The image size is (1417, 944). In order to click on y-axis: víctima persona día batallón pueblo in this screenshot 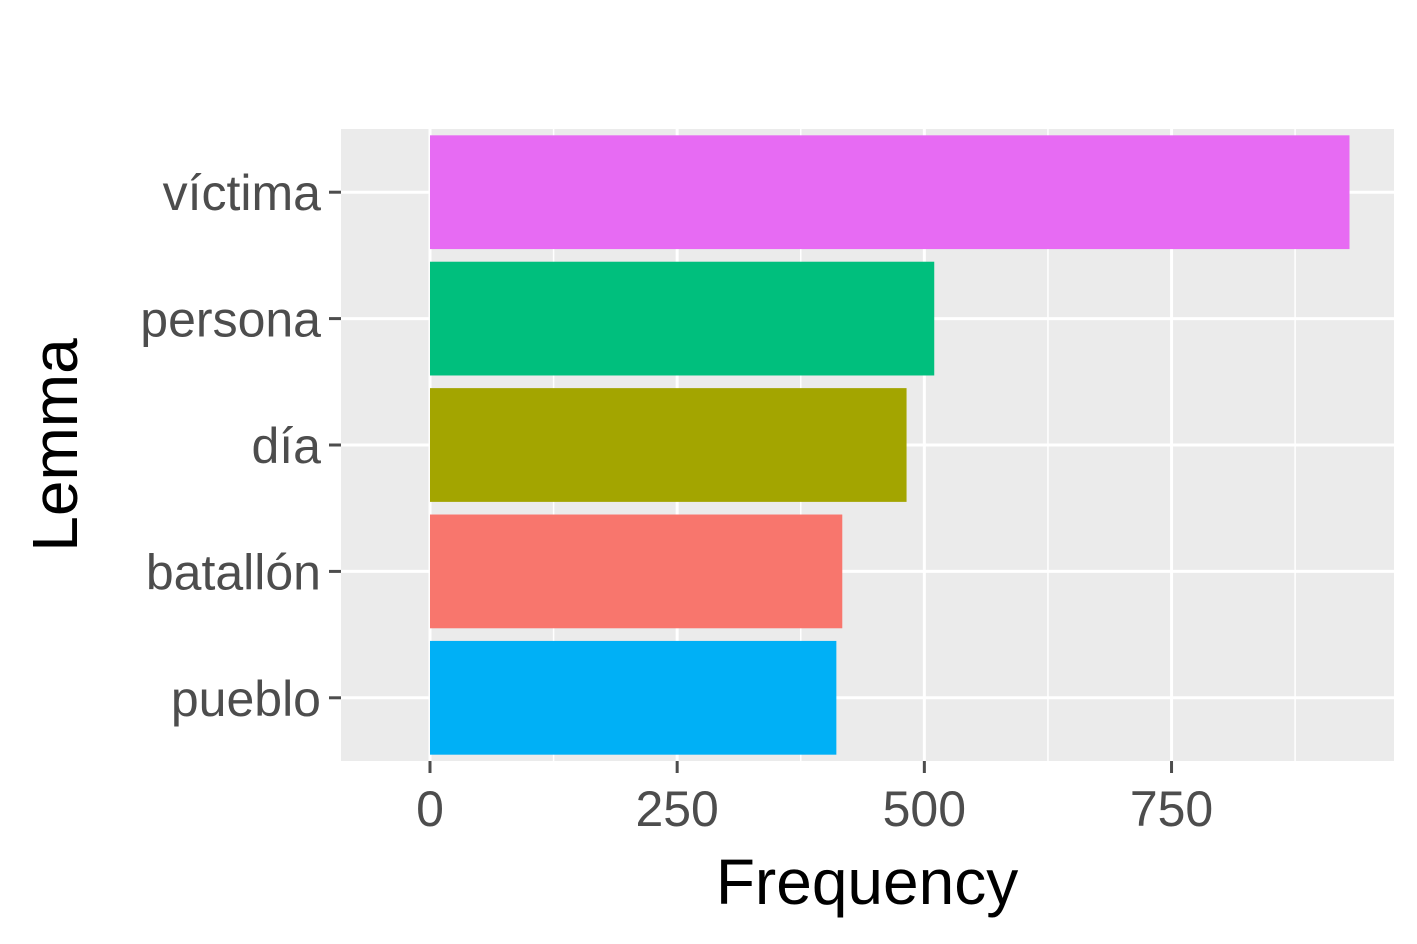, I will do `click(240, 446)`.